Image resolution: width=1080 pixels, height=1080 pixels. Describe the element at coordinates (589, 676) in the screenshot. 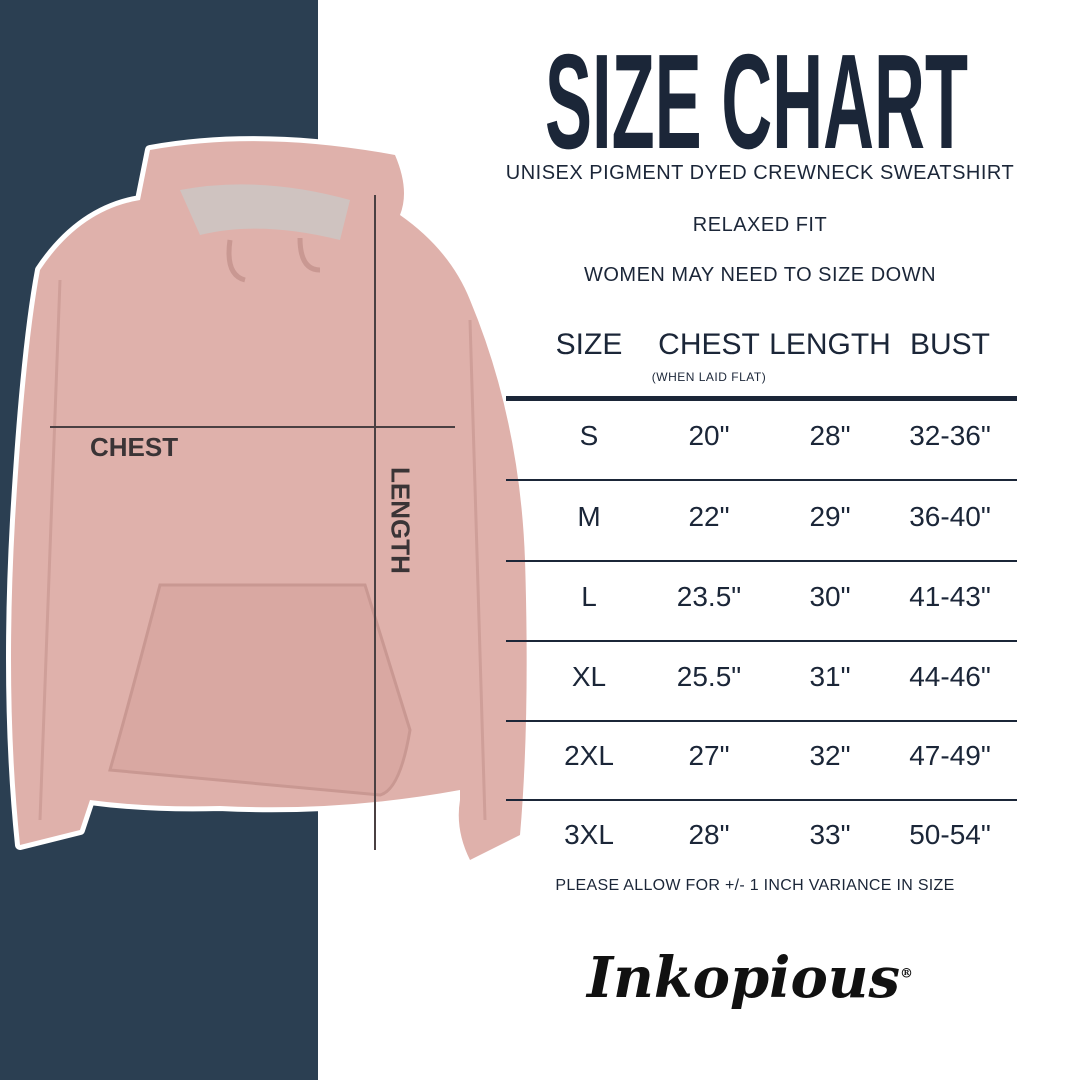

I see `cell-size: XL` at that location.